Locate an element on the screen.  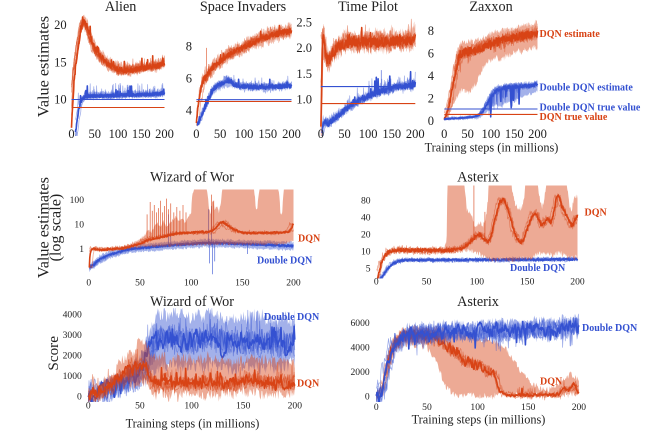
svg-text: Time Pilot is located at coordinates (368, 7).